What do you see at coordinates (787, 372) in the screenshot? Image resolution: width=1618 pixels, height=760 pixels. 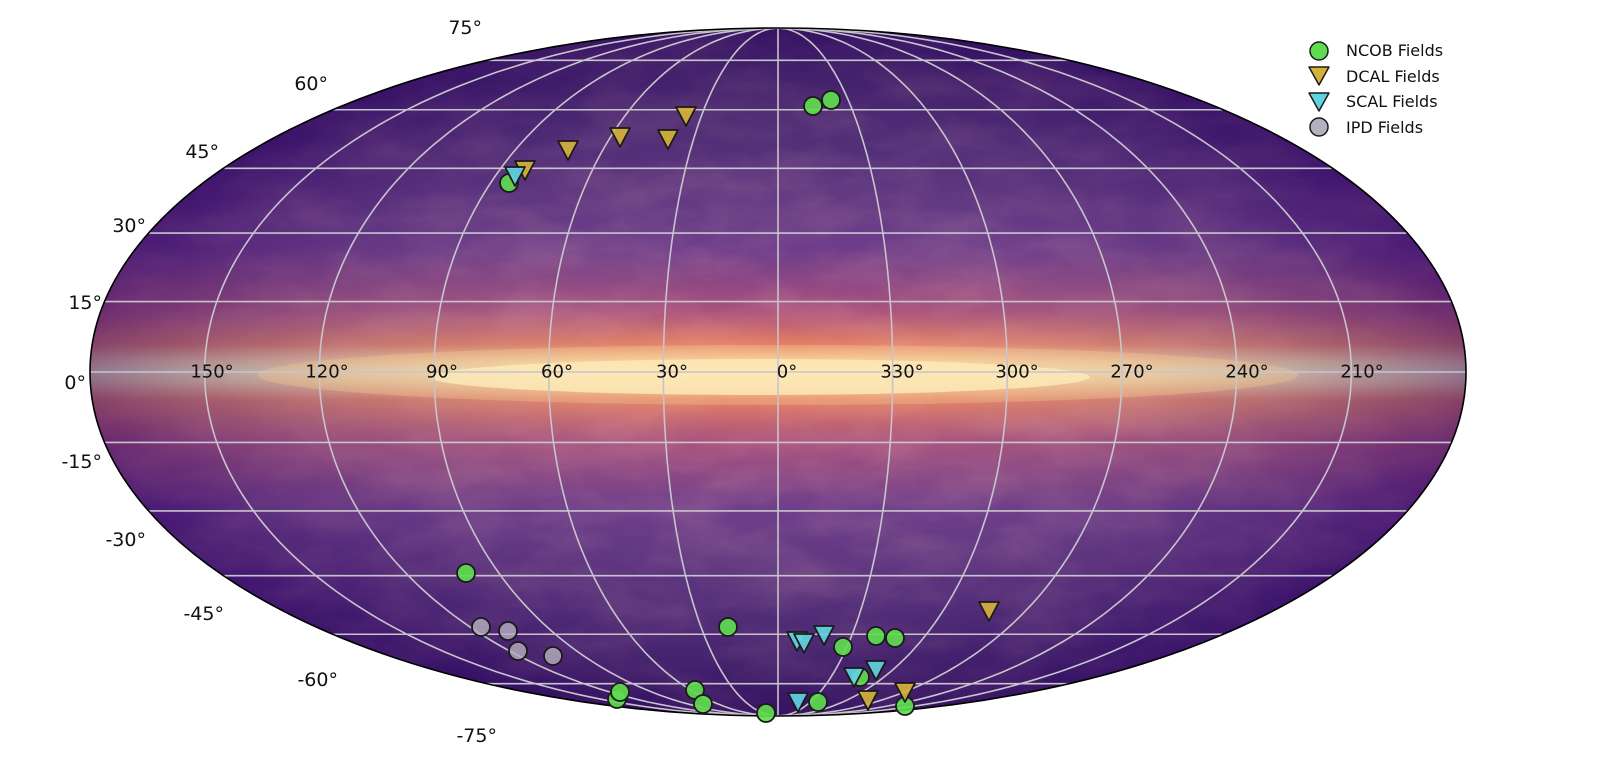 I see `longitude-label: 0°` at bounding box center [787, 372].